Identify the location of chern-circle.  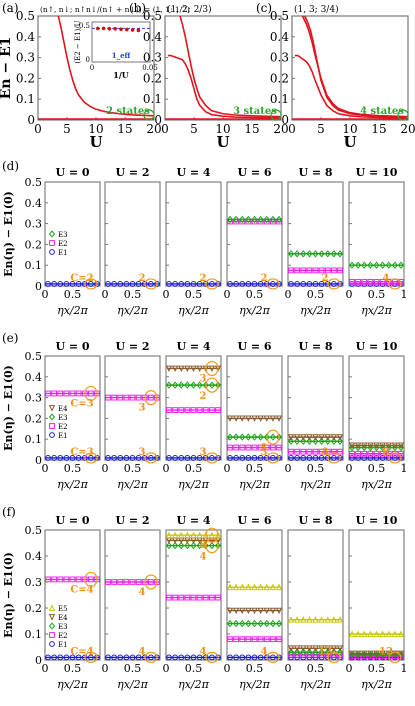
(151, 657).